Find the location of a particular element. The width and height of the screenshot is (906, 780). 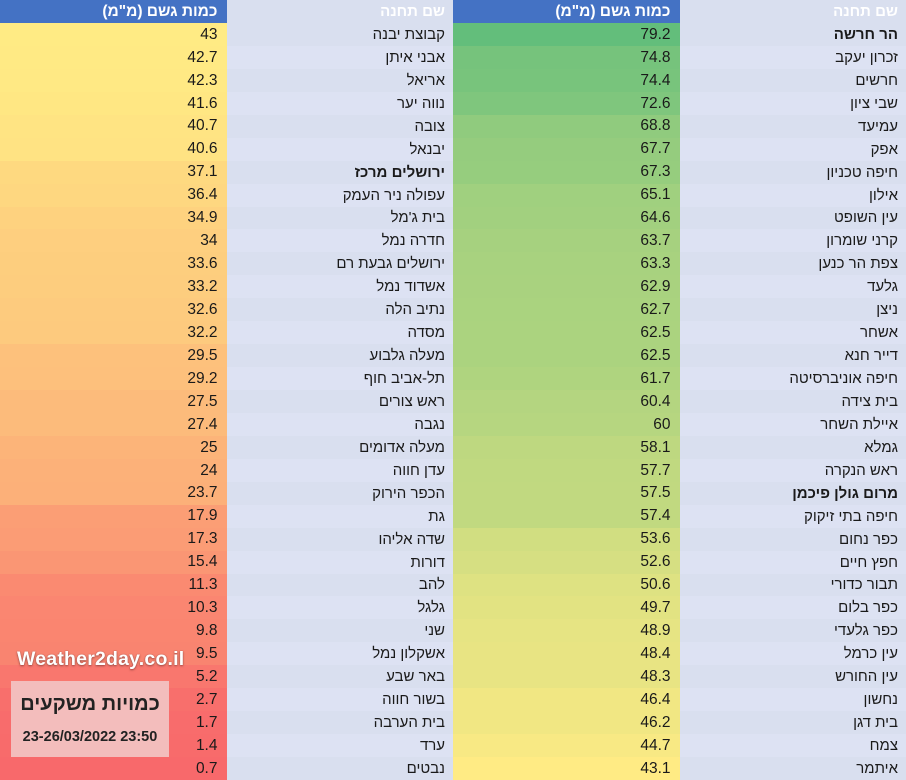

station-cell: כפר גלעדי is located at coordinates (792, 631).